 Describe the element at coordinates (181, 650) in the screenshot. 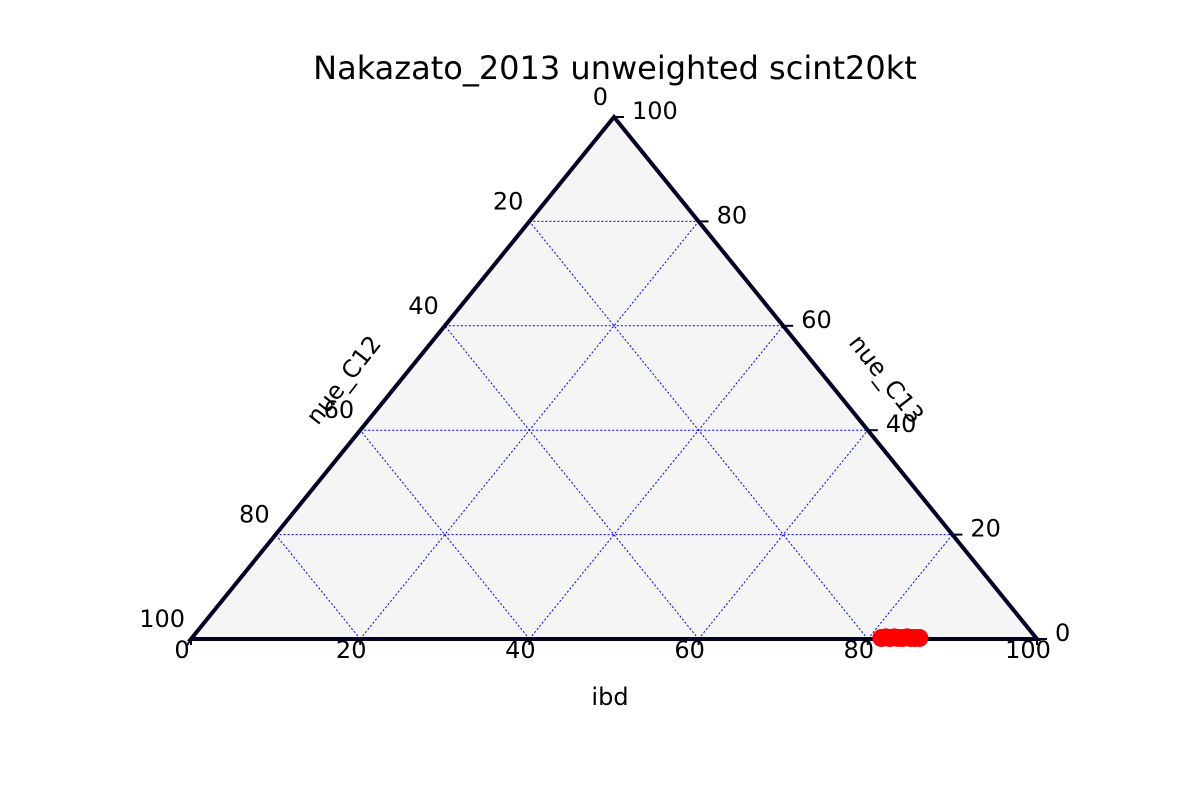

I see `bottom-tick-label: 0` at that location.